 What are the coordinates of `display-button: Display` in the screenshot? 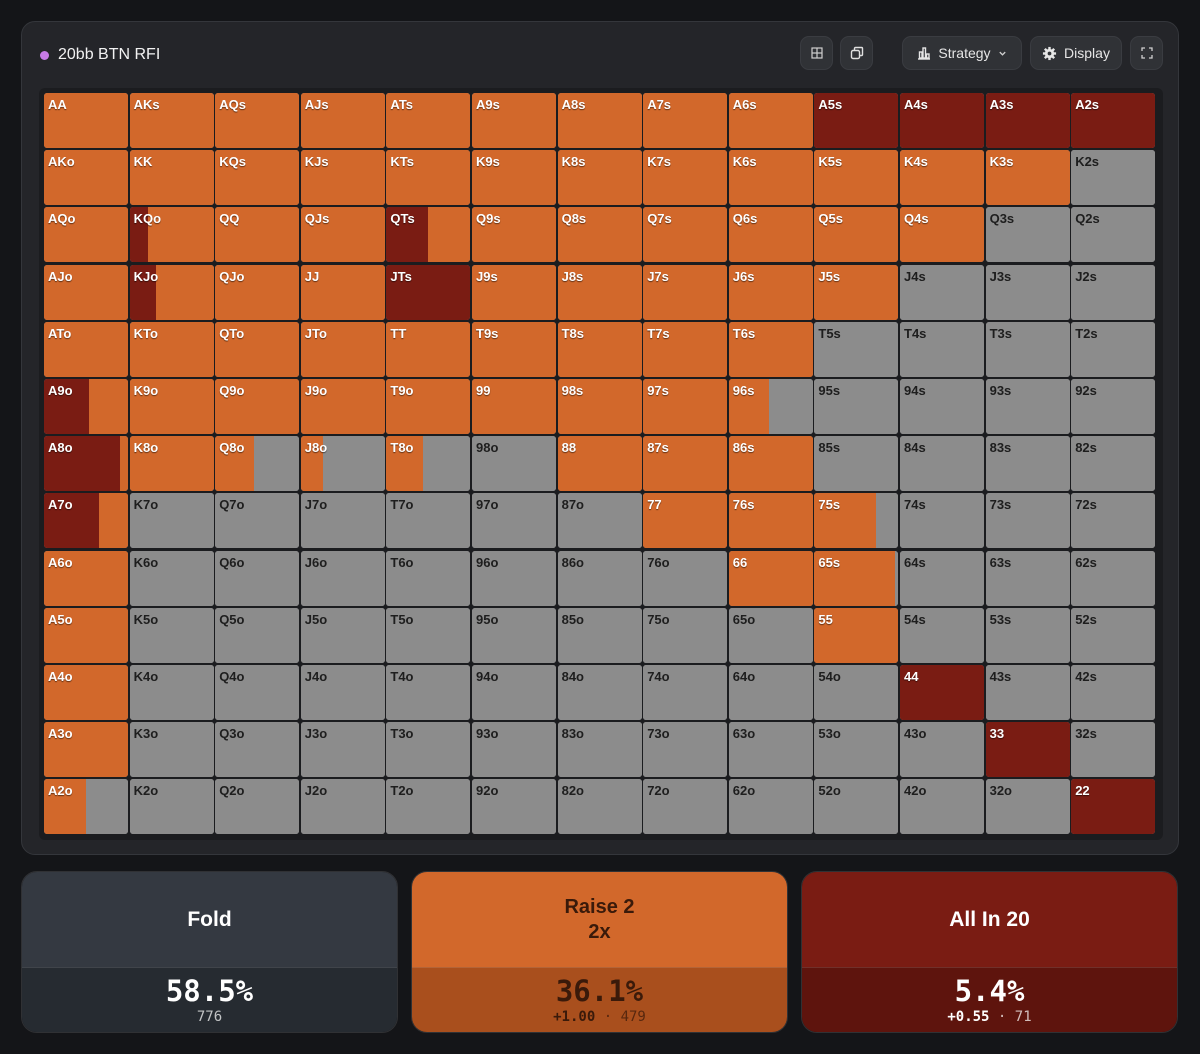 It's located at (1076, 53).